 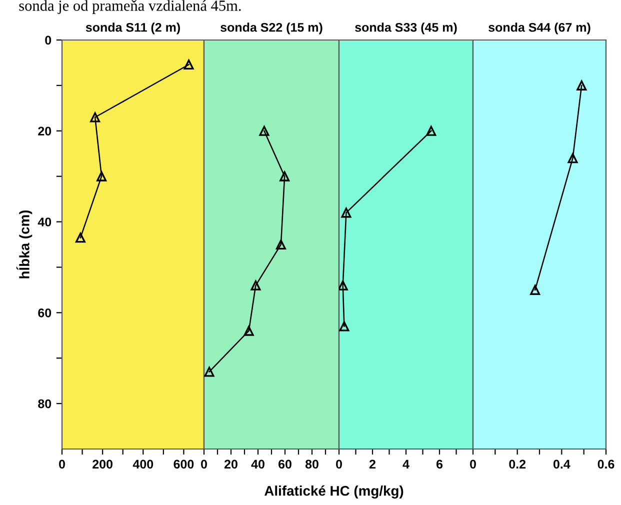 I want to click on x-axis-title: Alifatické HC (mg/kg), so click(x=334, y=492).